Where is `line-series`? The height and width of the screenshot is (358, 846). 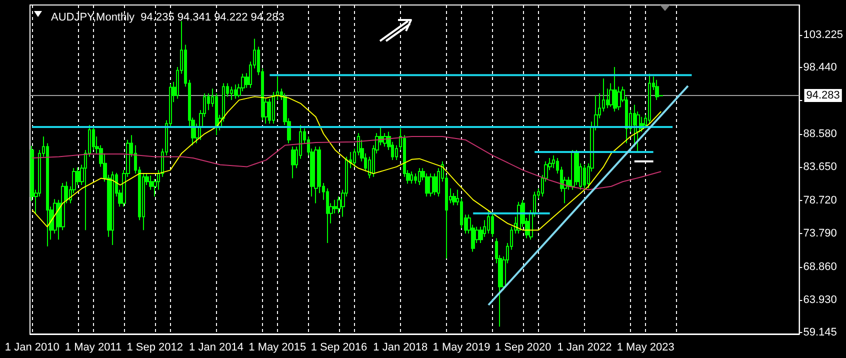 line-series is located at coordinates (347, 163).